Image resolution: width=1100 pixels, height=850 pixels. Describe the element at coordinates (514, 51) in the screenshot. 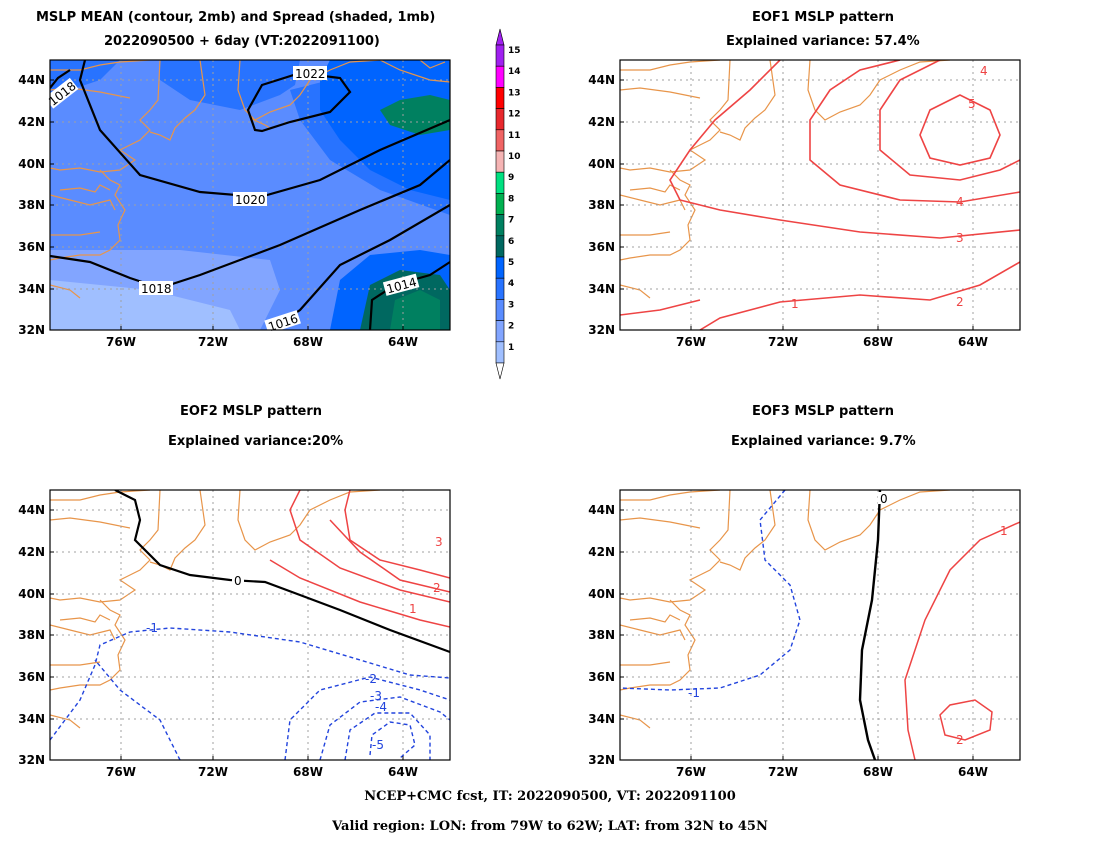

I see `colorbar-label: 15` at that location.